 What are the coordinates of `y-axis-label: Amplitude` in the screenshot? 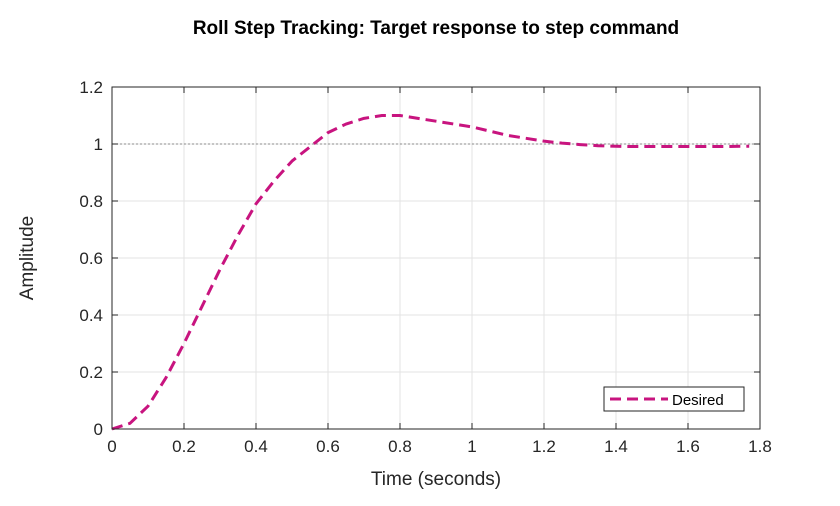 It's located at (27, 258).